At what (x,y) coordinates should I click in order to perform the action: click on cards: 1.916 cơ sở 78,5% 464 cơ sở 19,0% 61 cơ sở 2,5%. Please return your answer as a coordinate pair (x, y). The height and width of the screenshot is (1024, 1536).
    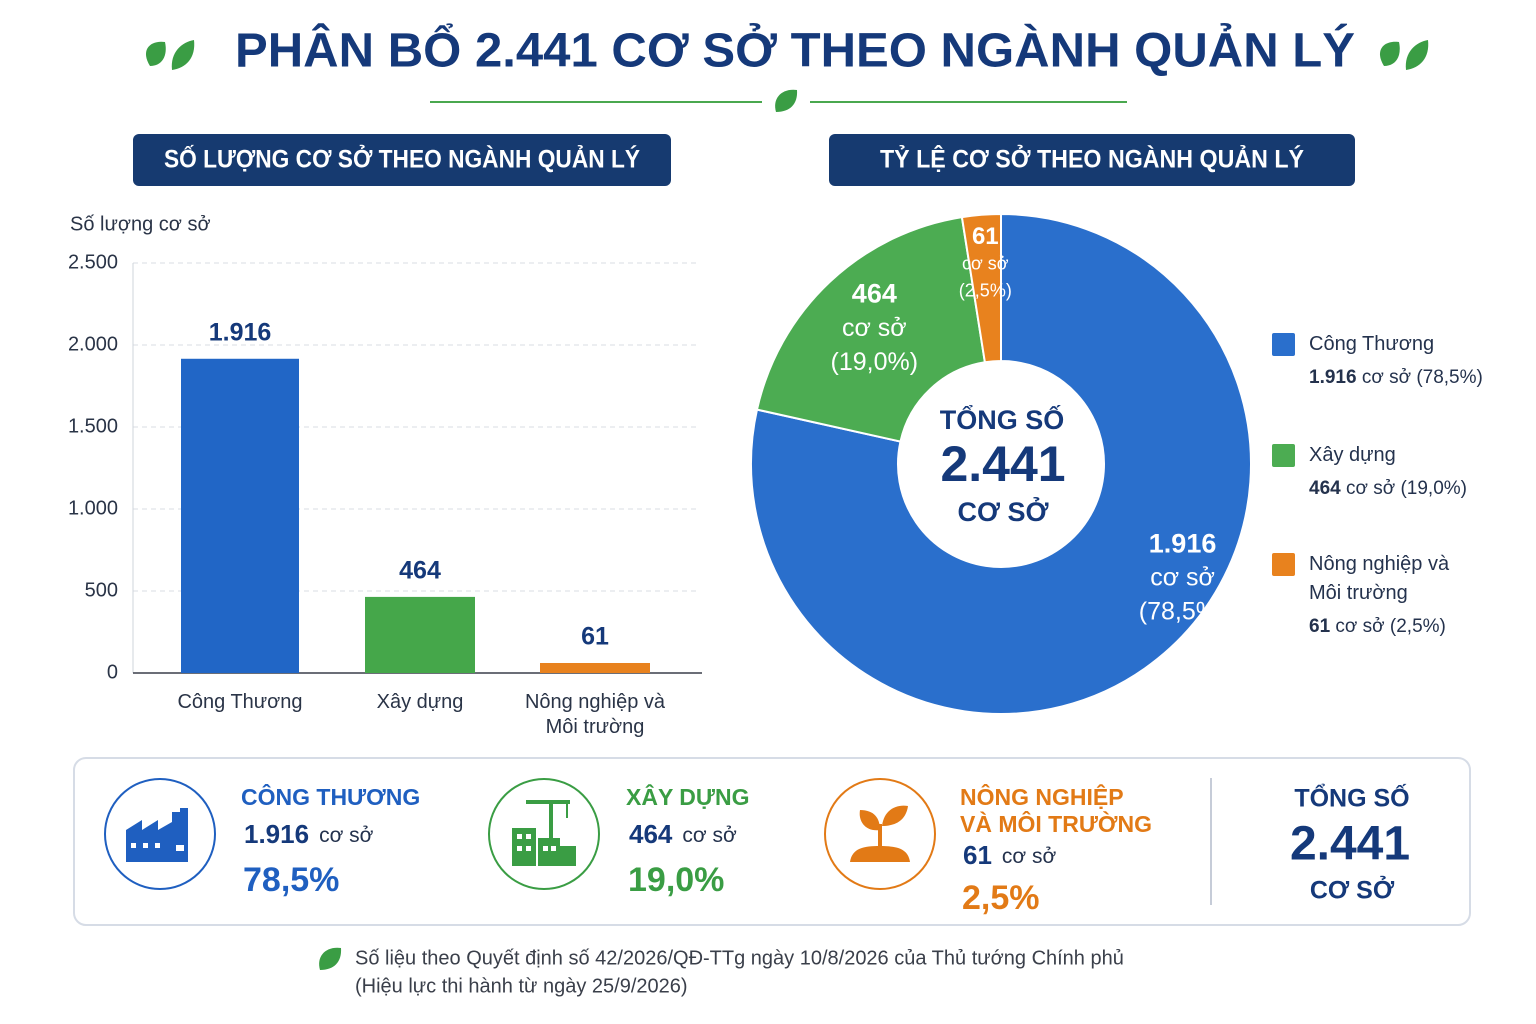
    Looking at the image, I should click on (650, 868).